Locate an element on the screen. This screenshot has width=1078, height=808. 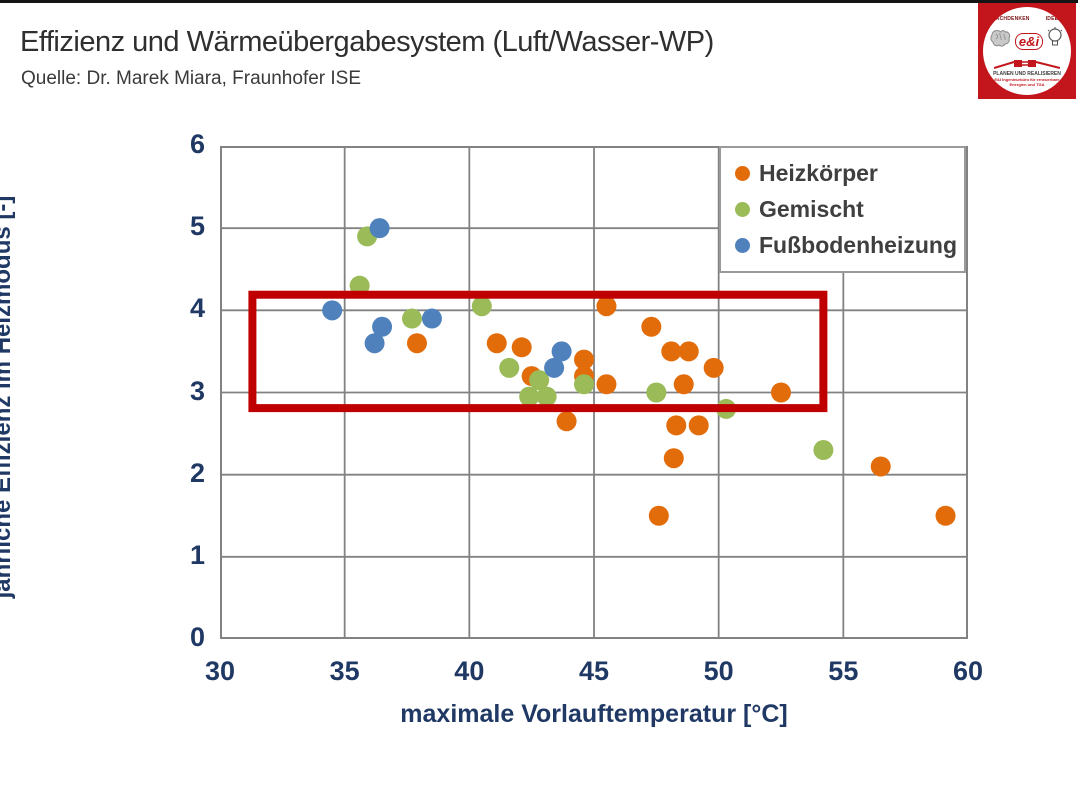
page-subtitle: Quelle: Dr. Marek Miara, Fraunhofer ISE is located at coordinates (191, 78).